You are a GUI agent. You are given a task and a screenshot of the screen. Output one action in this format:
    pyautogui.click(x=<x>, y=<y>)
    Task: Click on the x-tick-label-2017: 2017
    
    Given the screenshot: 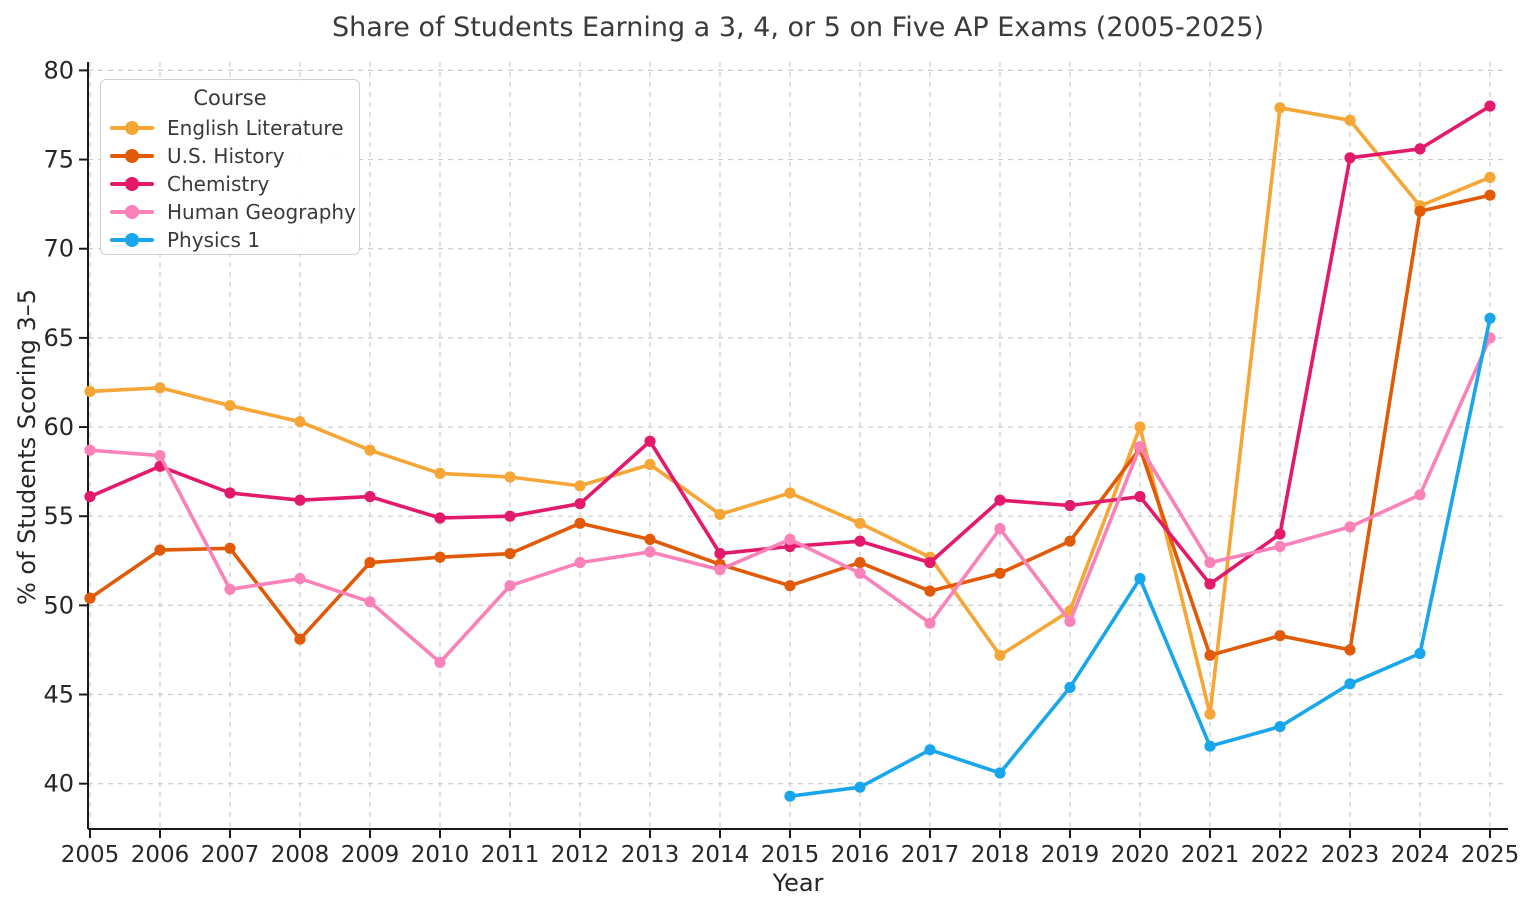 What is the action you would take?
    pyautogui.click(x=930, y=855)
    